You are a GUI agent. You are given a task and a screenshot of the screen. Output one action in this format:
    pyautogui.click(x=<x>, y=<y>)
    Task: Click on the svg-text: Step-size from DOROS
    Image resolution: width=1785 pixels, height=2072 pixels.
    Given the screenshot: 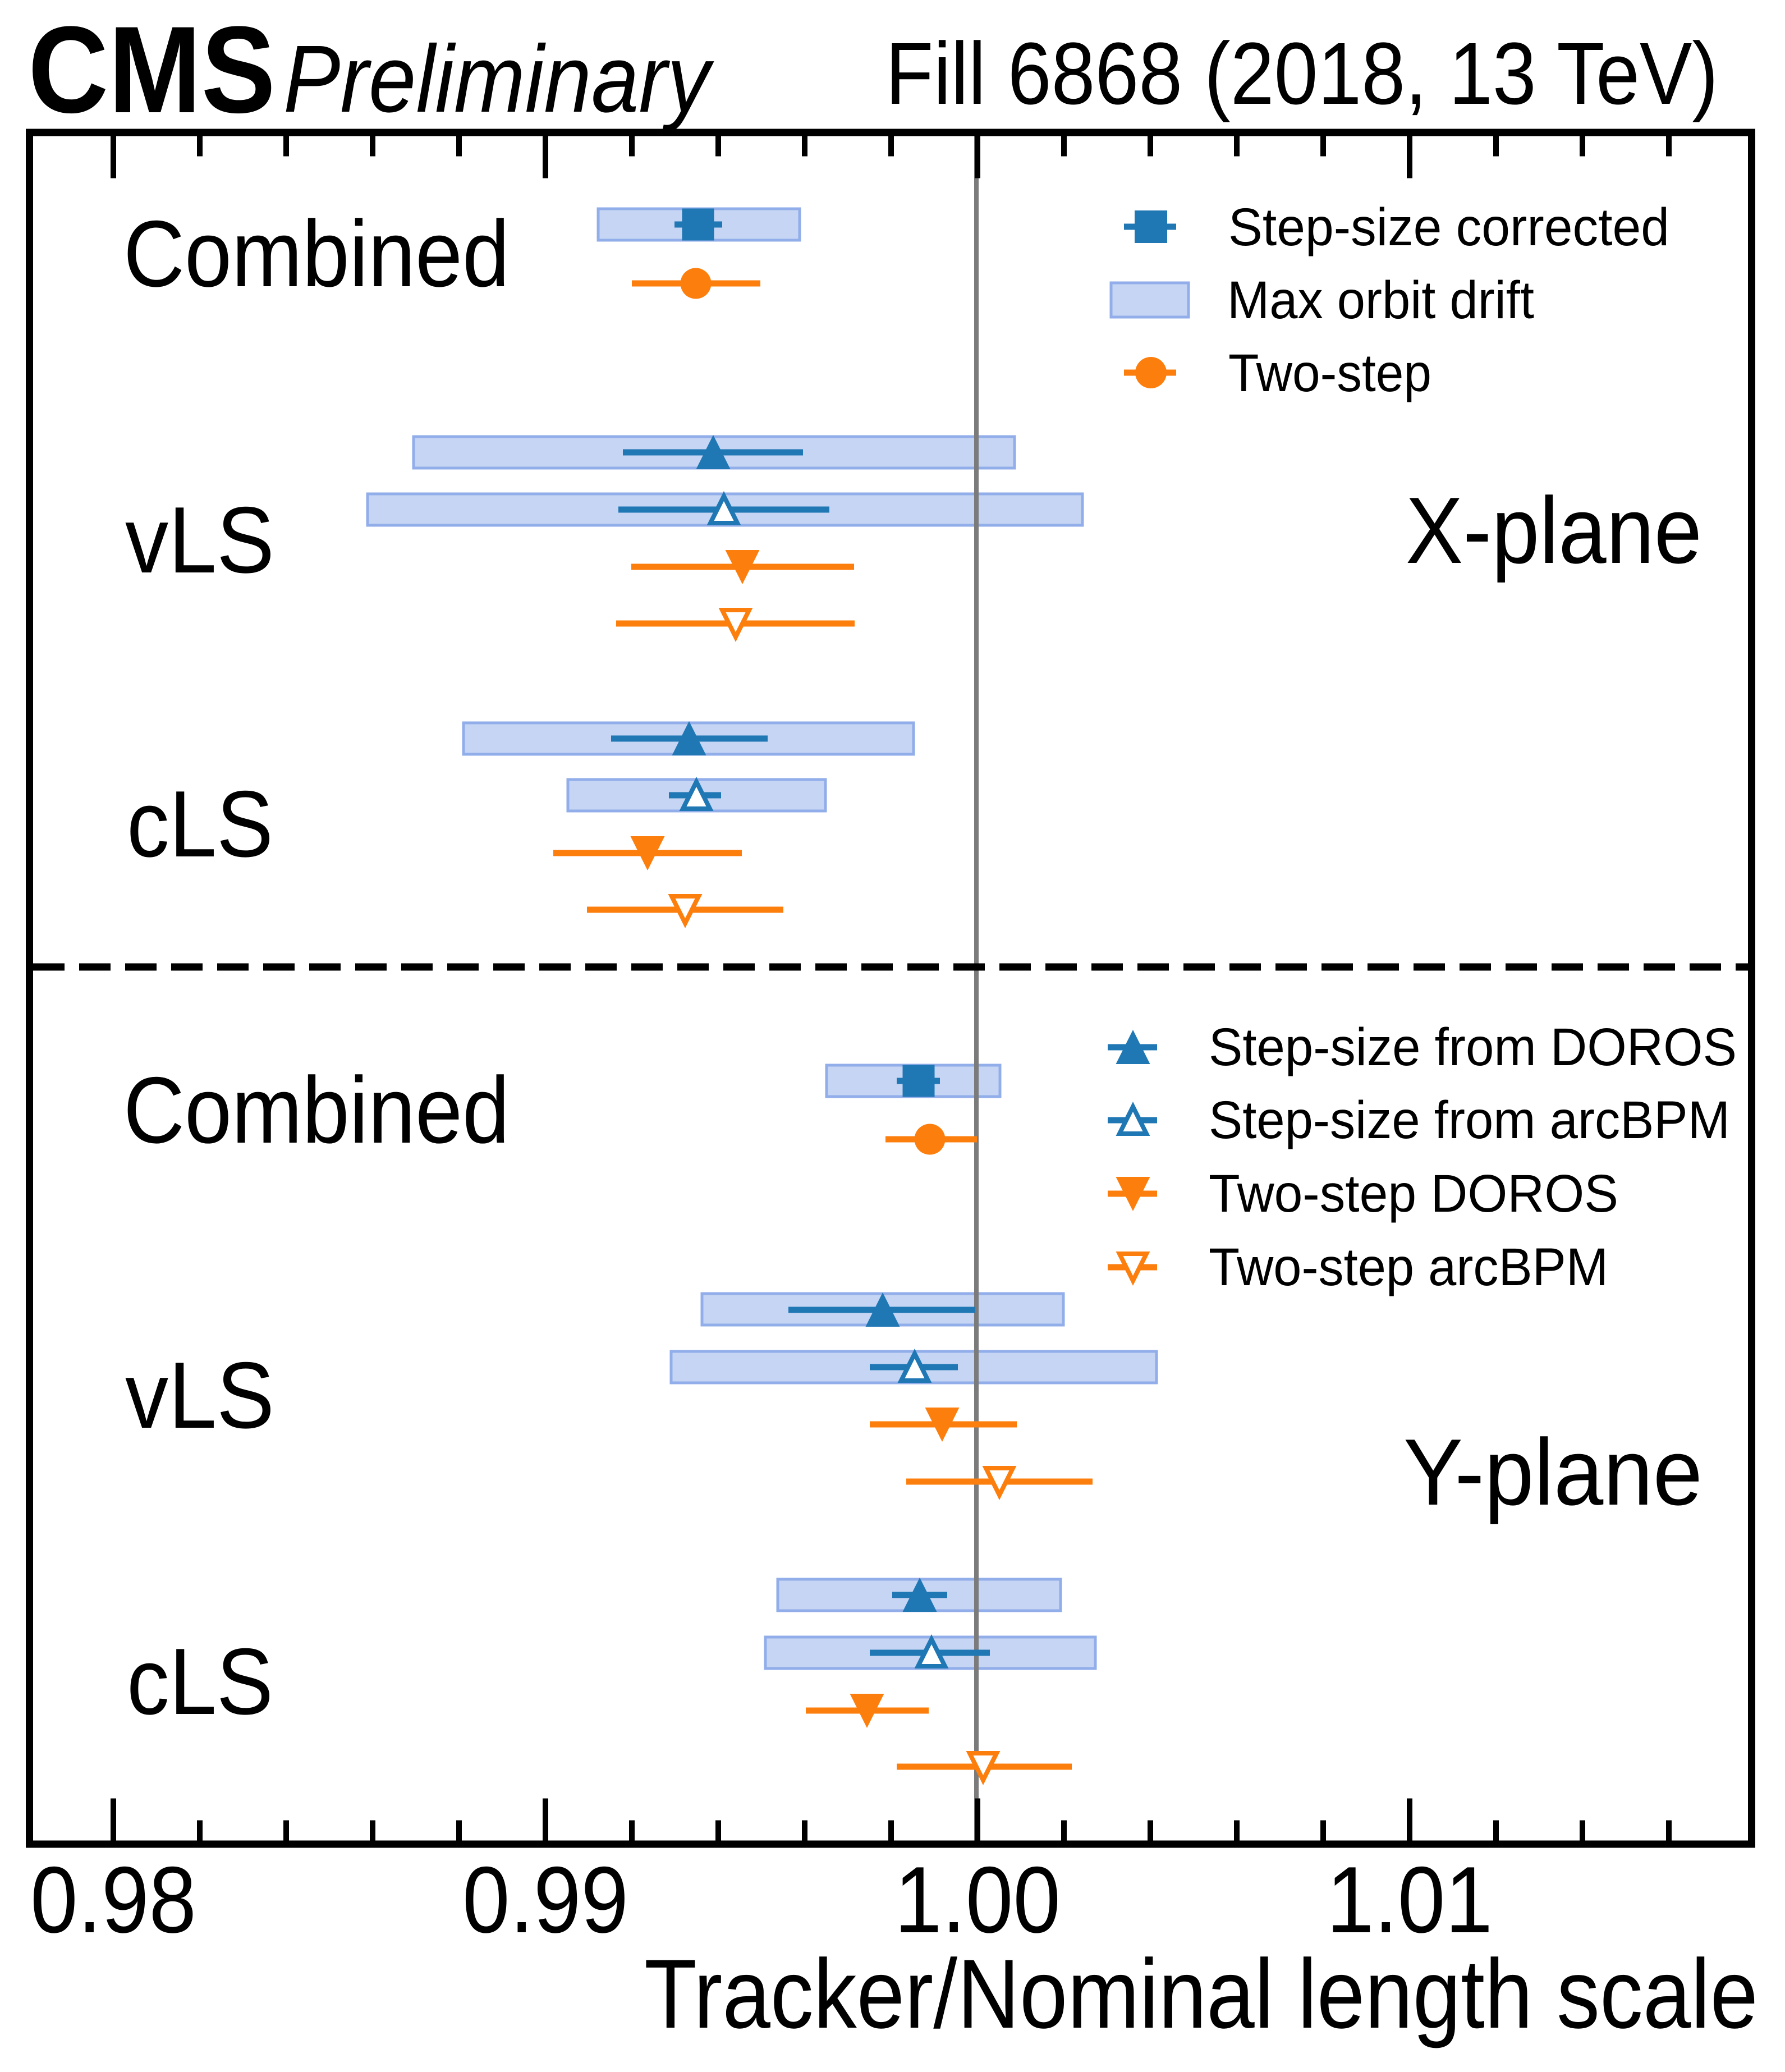 What is the action you would take?
    pyautogui.click(x=1473, y=1047)
    